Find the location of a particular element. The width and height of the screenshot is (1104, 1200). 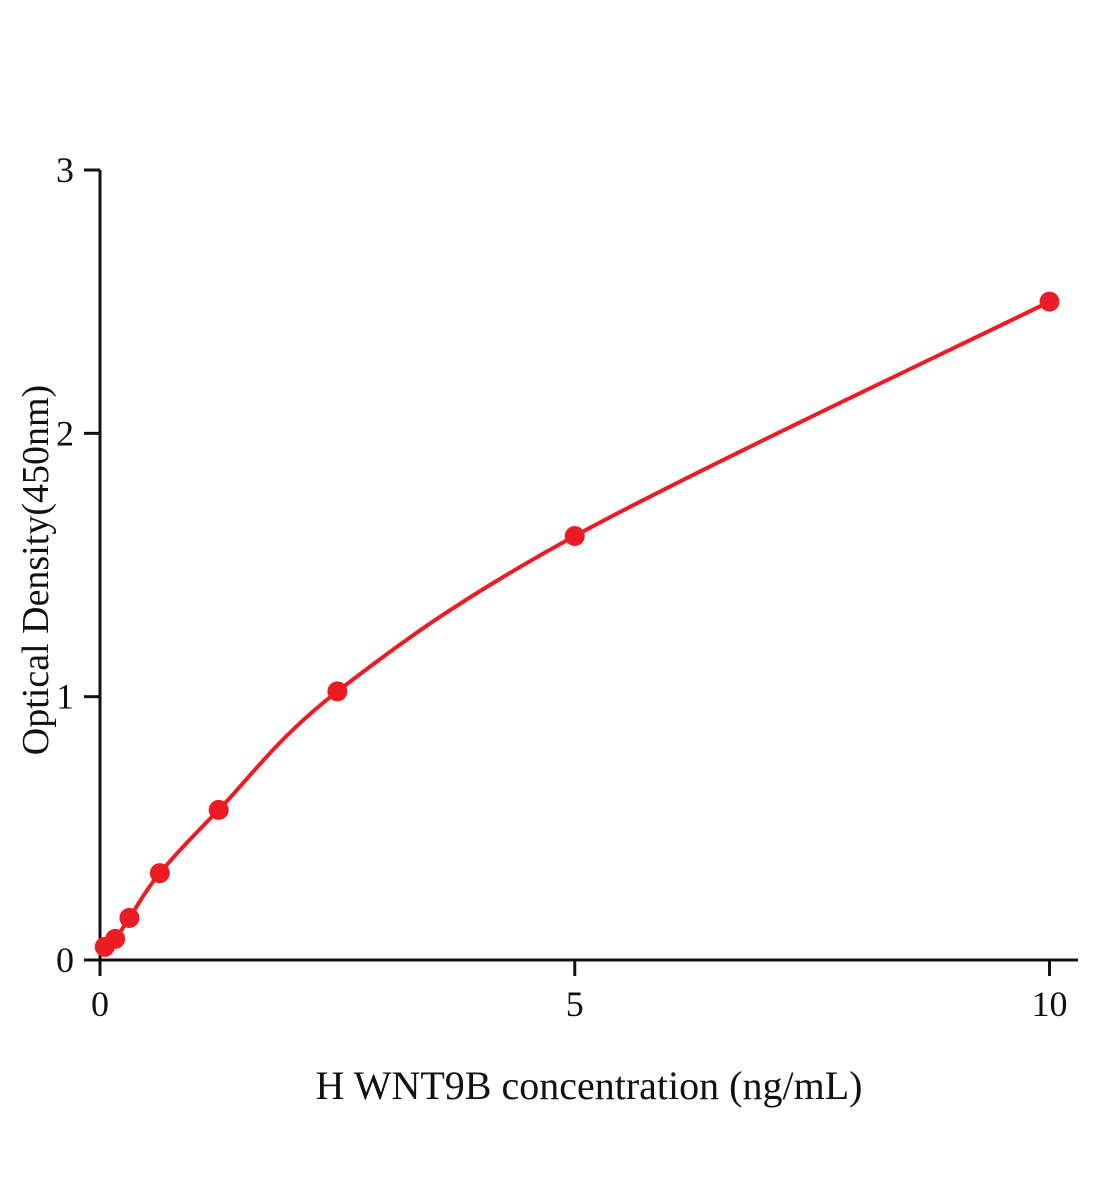

y-tick-label: 1 is located at coordinates (65, 697).